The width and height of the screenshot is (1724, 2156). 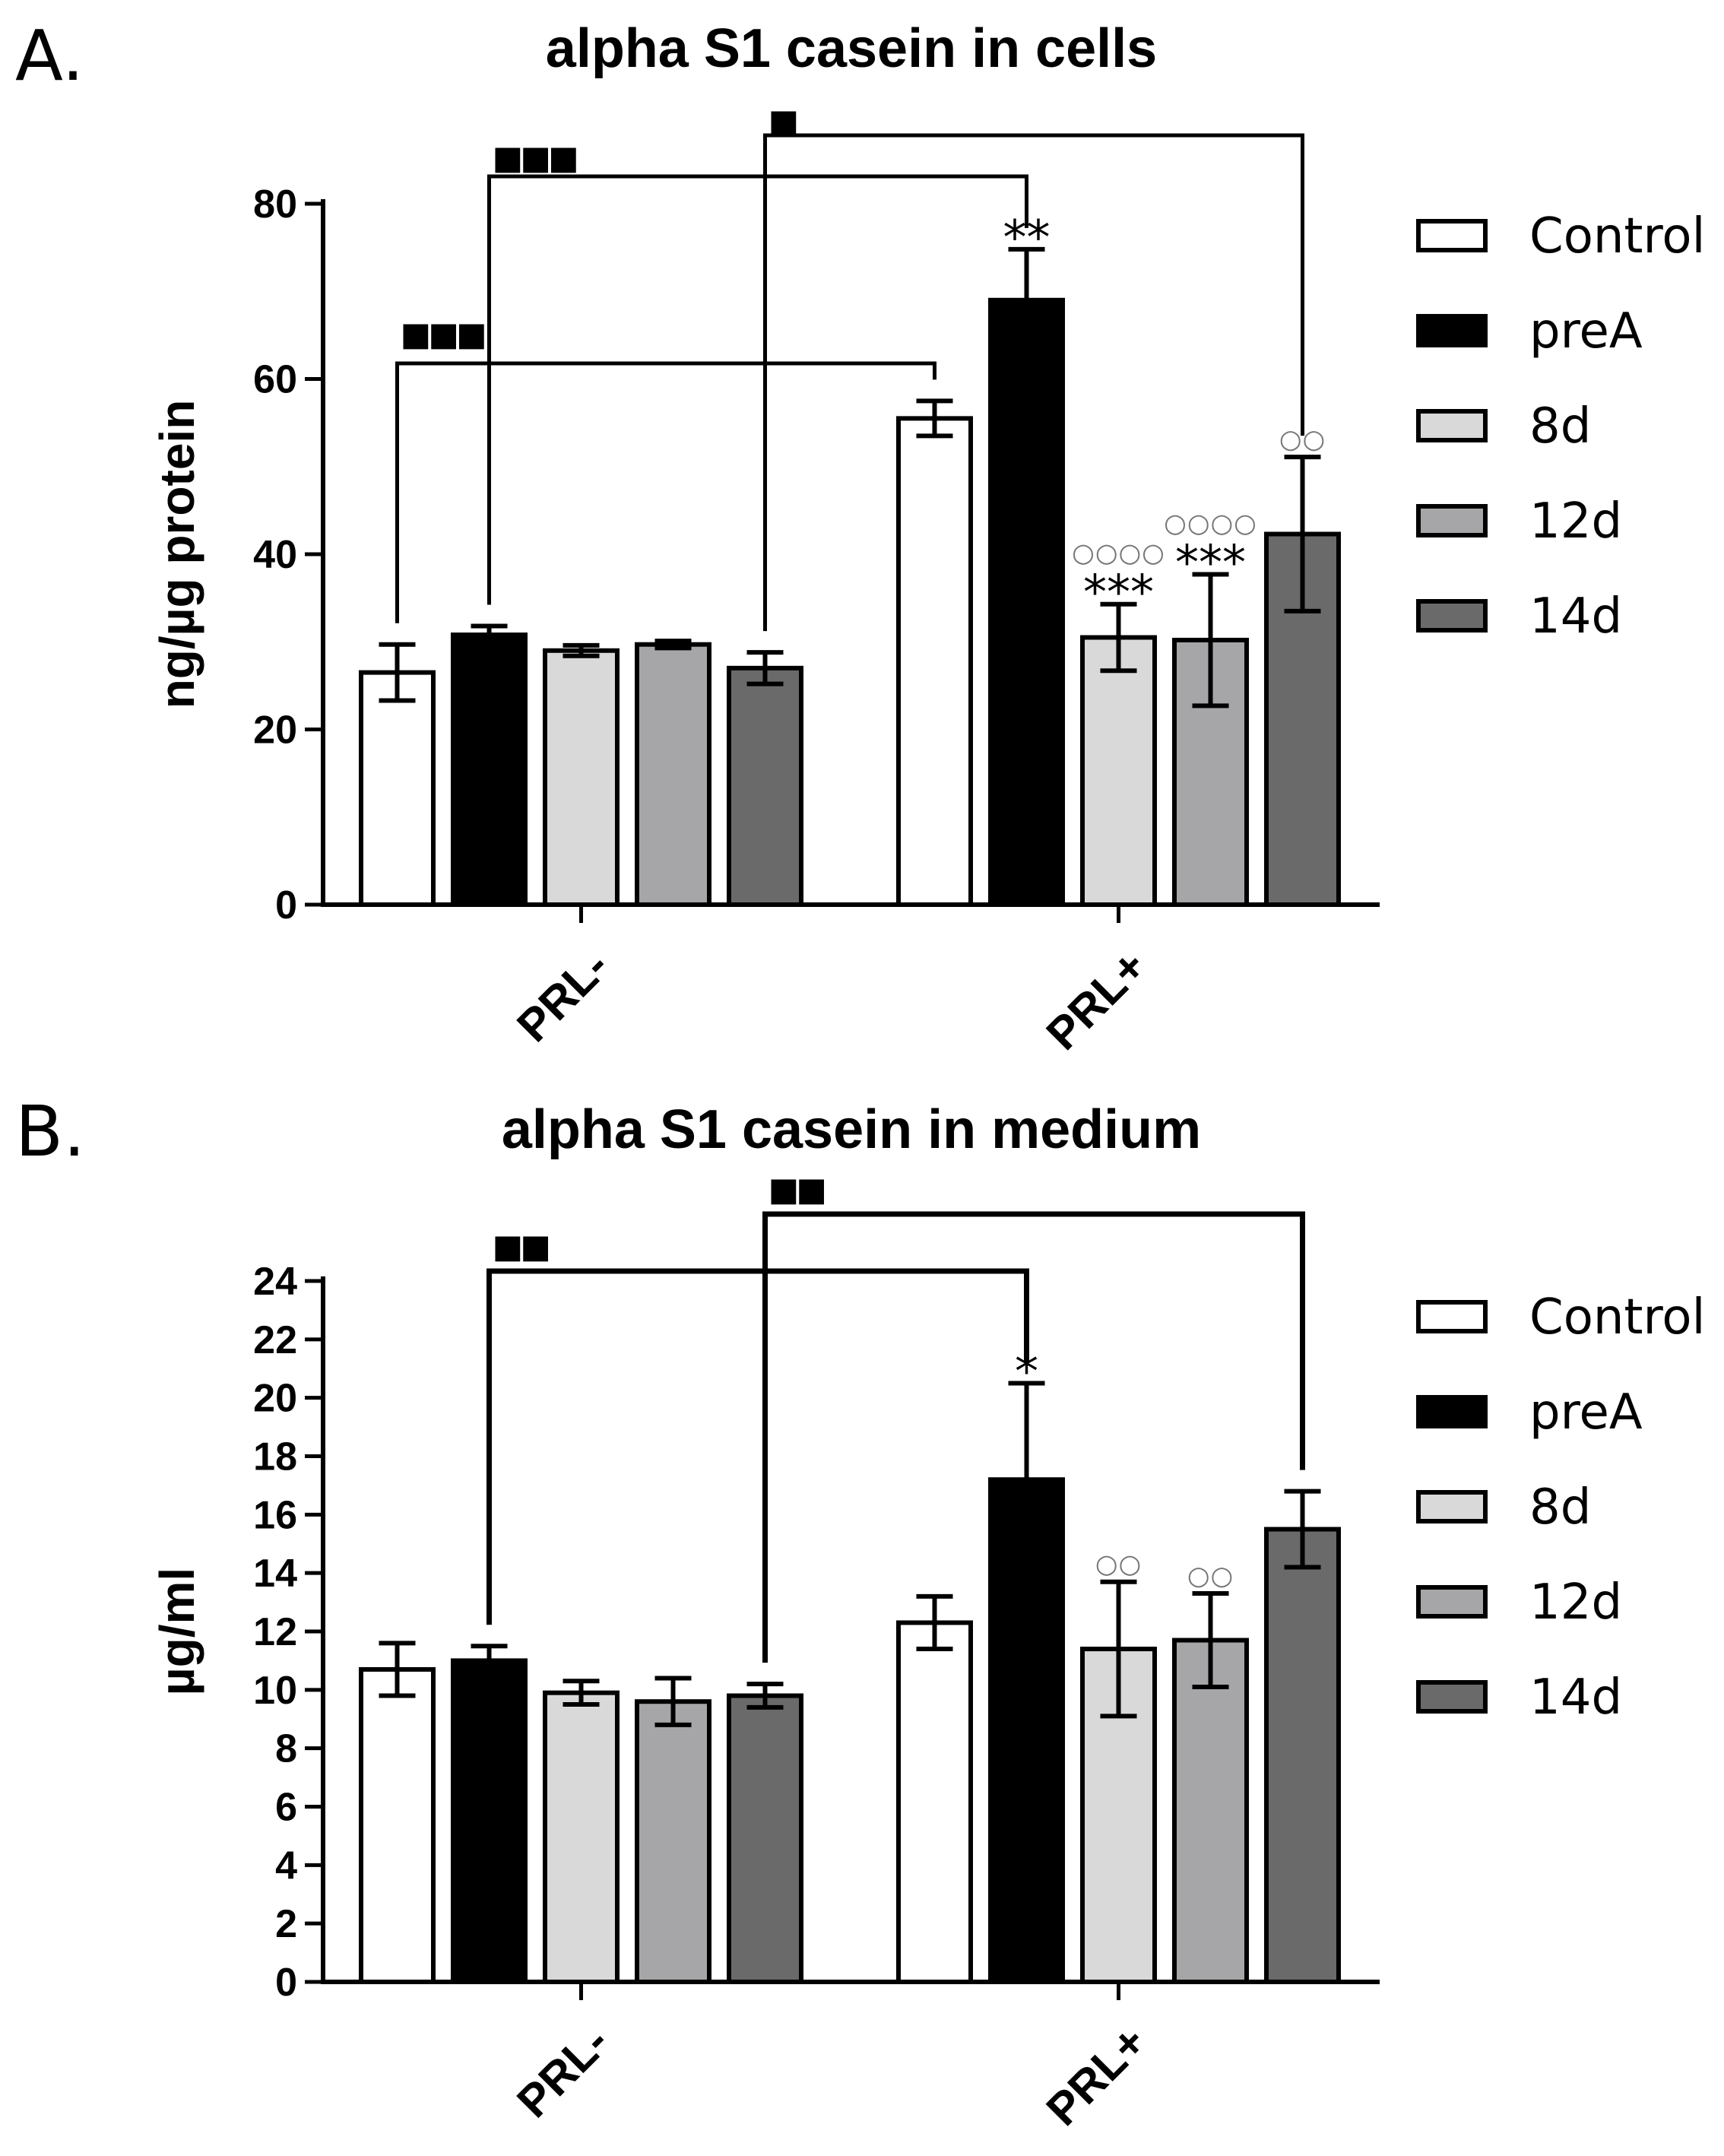 What do you see at coordinates (1027, 237) in the screenshot?
I see `significance-asterisks: **` at bounding box center [1027, 237].